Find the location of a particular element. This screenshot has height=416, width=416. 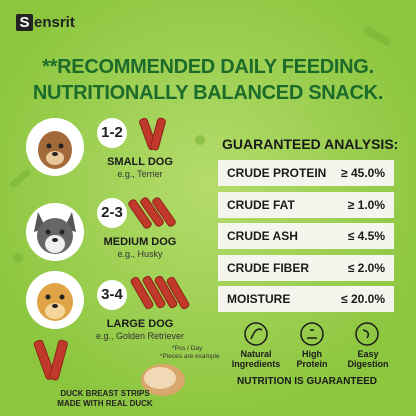

dog-example: e.g., Terrier is located at coordinates (140, 174).